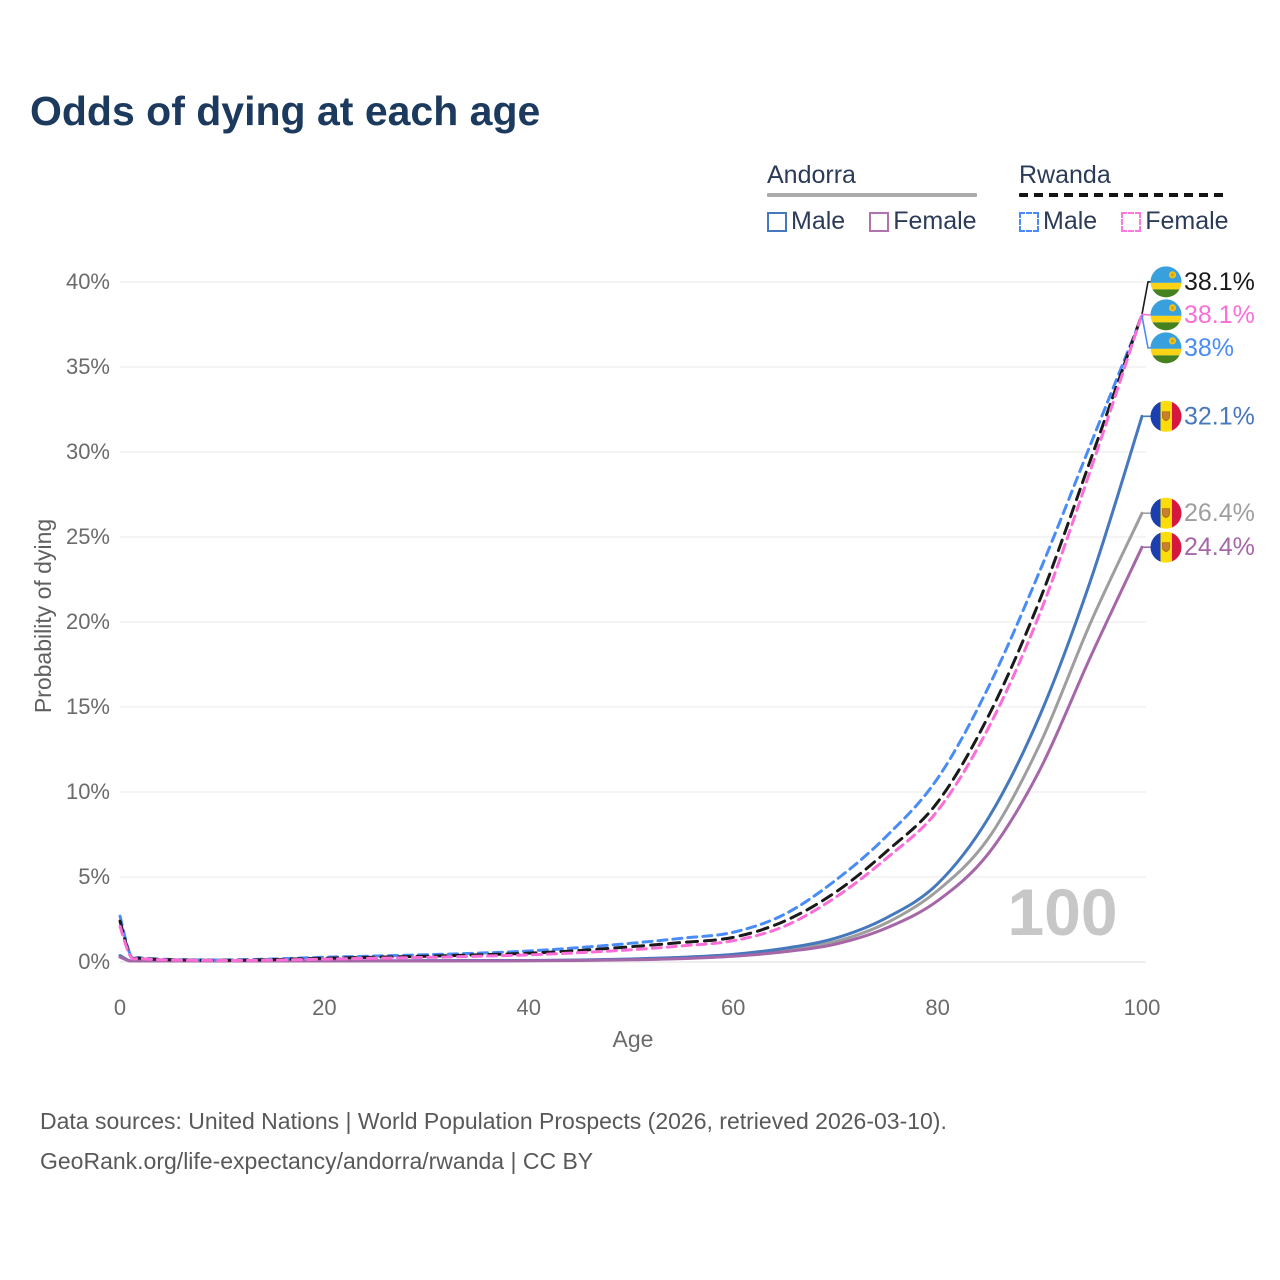 The width and height of the screenshot is (1280, 1280). Describe the element at coordinates (1070, 221) in the screenshot. I see `legend-label-rwanda-male: Male` at that location.